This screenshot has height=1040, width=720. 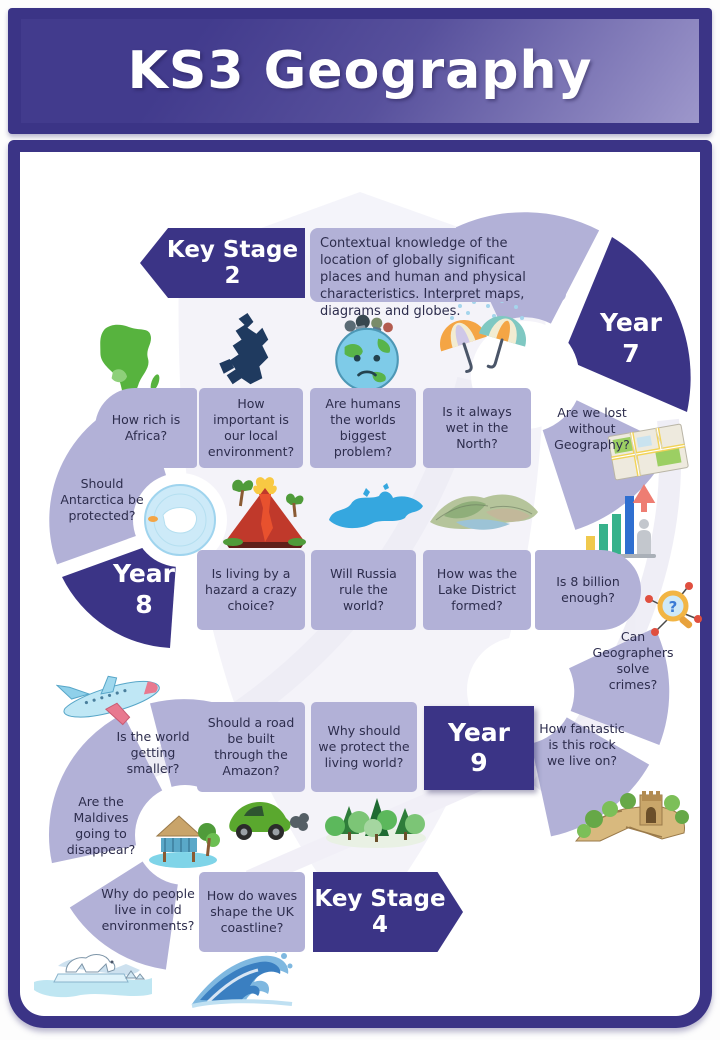 What do you see at coordinates (264, 512) in the screenshot?
I see `volcano-icon` at bounding box center [264, 512].